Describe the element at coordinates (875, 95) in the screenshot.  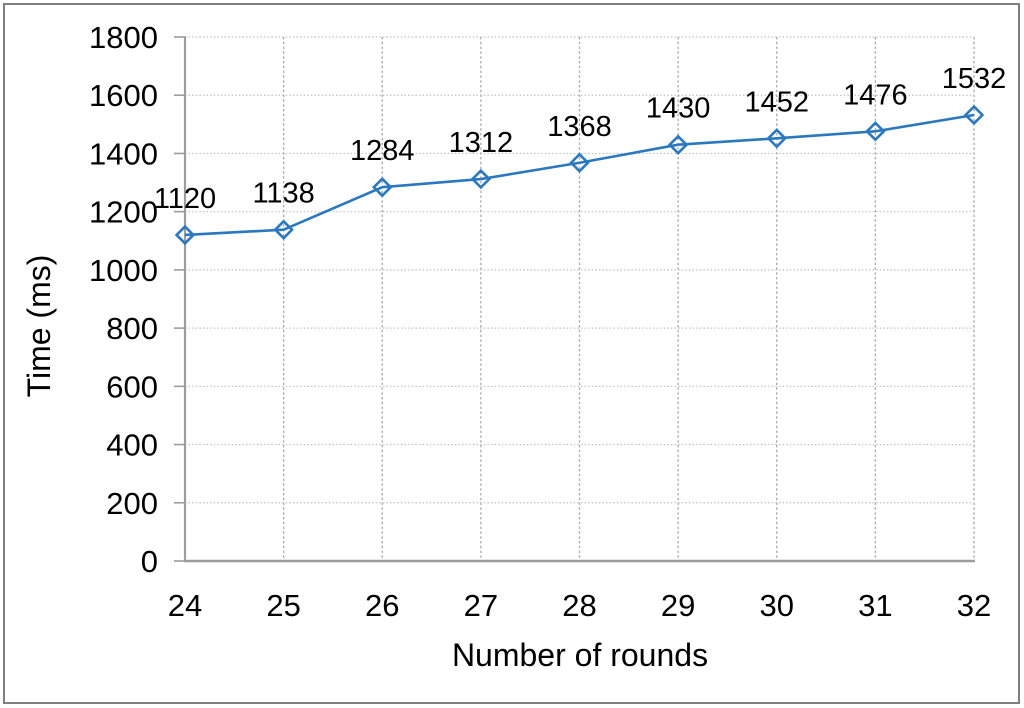
I see `data-label: 1476` at that location.